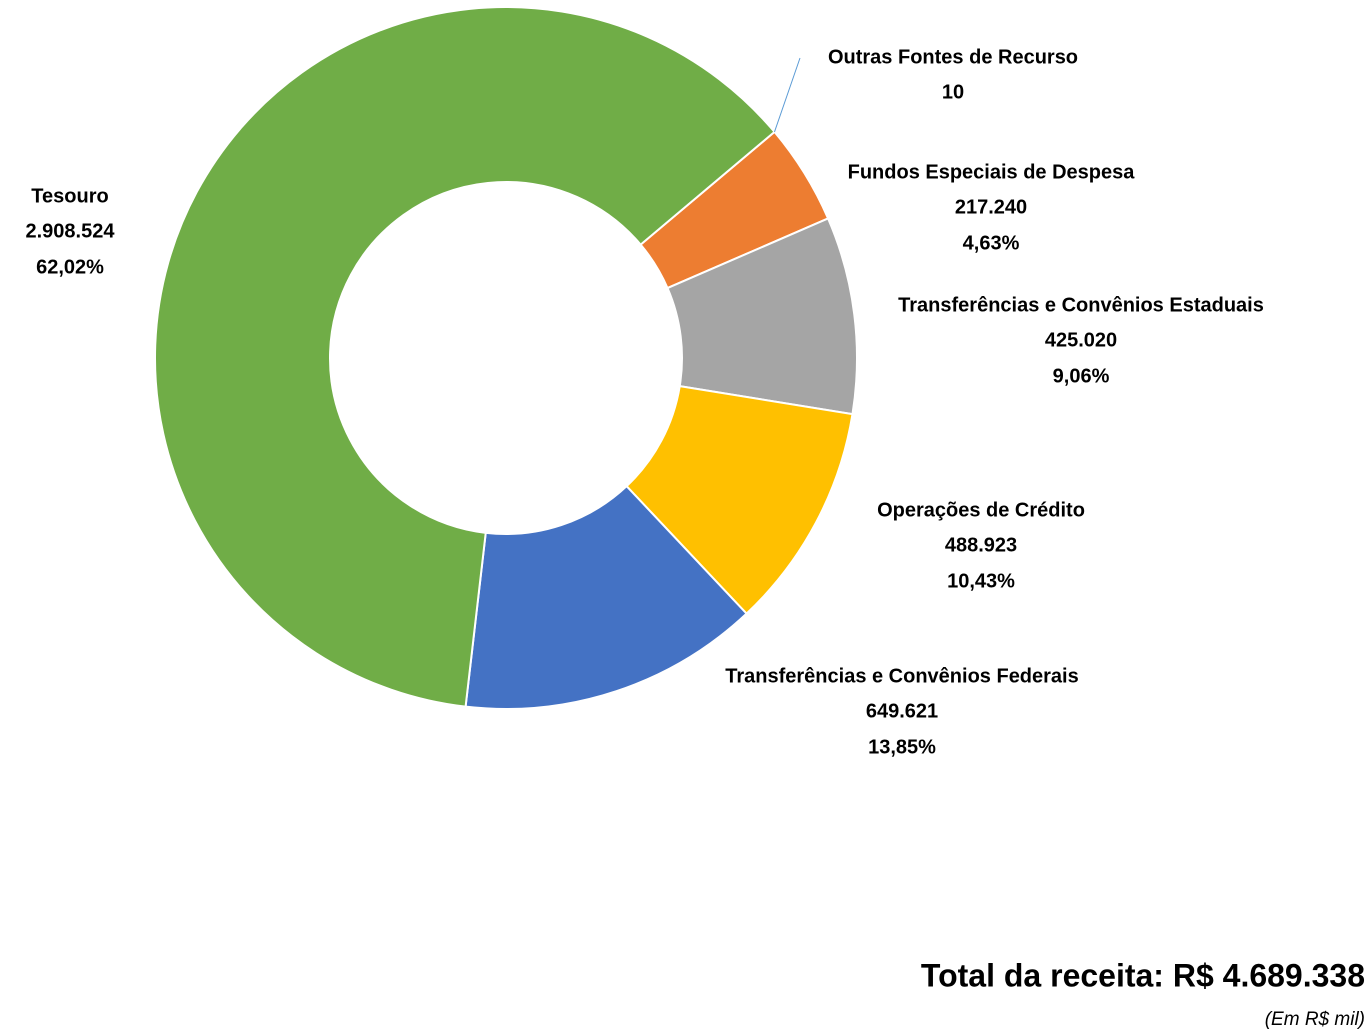  Describe the element at coordinates (1315, 1019) in the screenshot. I see `unit-note: (Em R$ mil)` at that location.